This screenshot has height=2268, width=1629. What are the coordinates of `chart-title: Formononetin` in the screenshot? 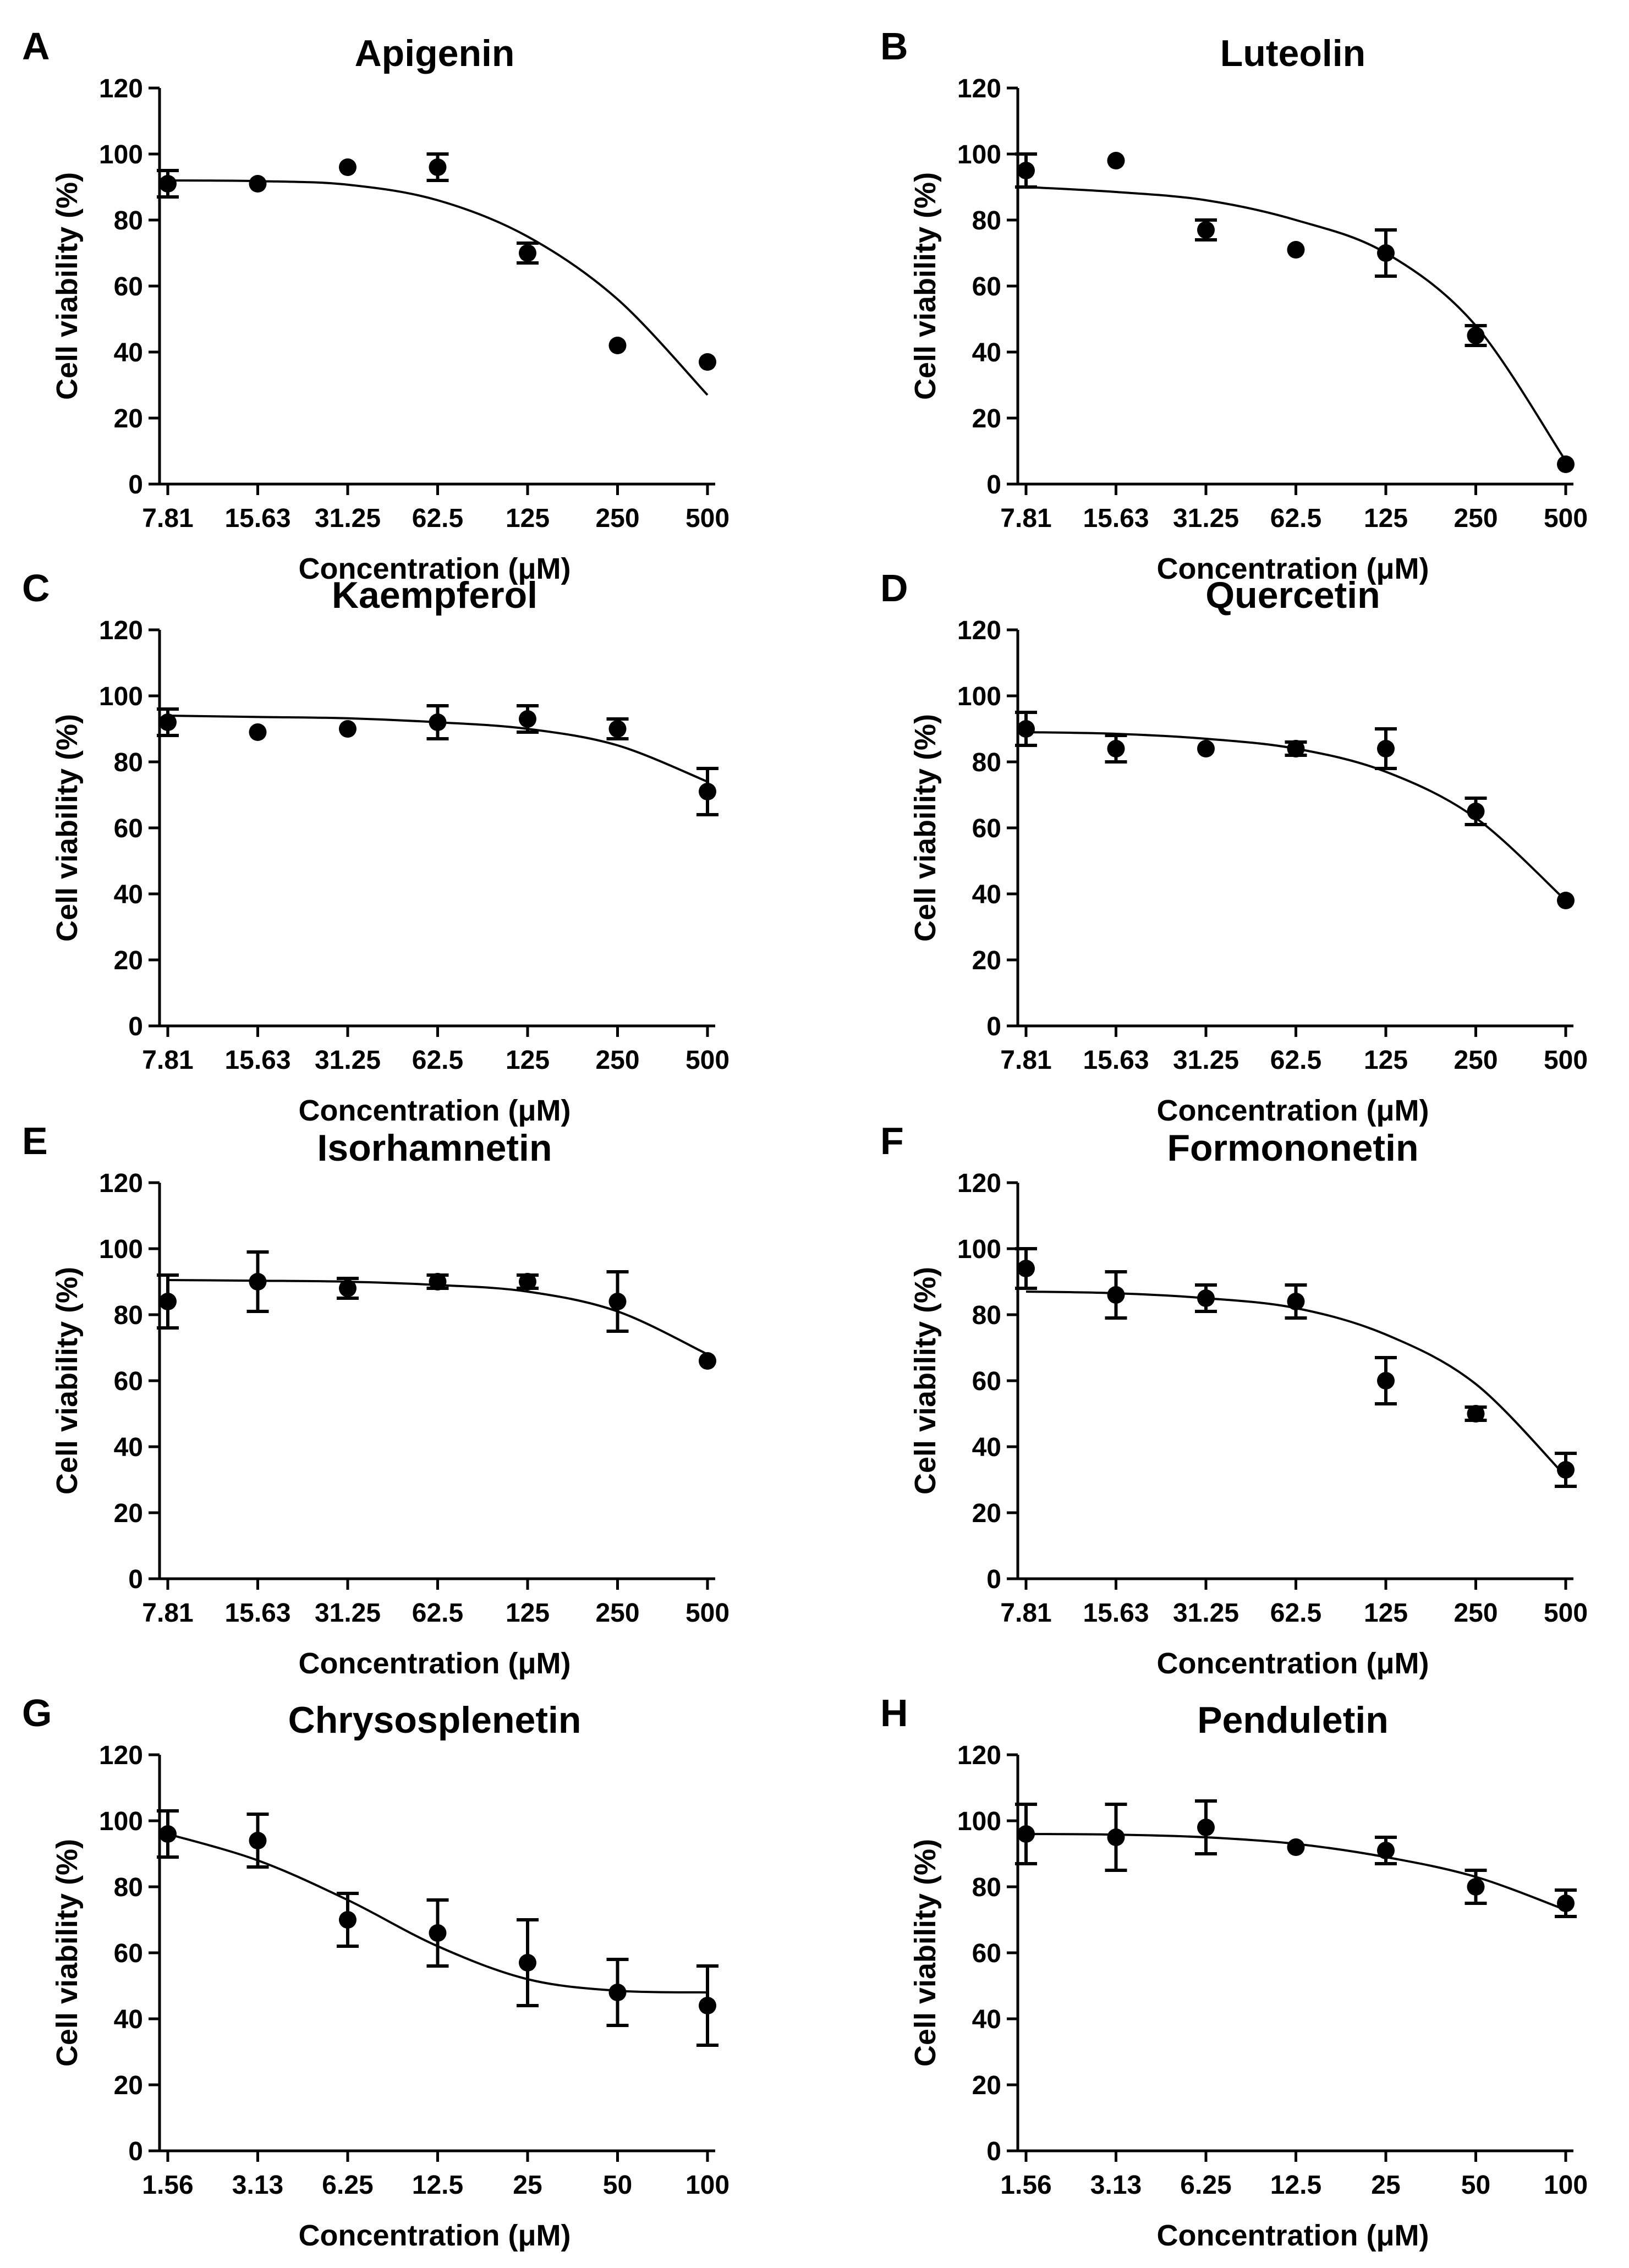 It's located at (1292, 1148).